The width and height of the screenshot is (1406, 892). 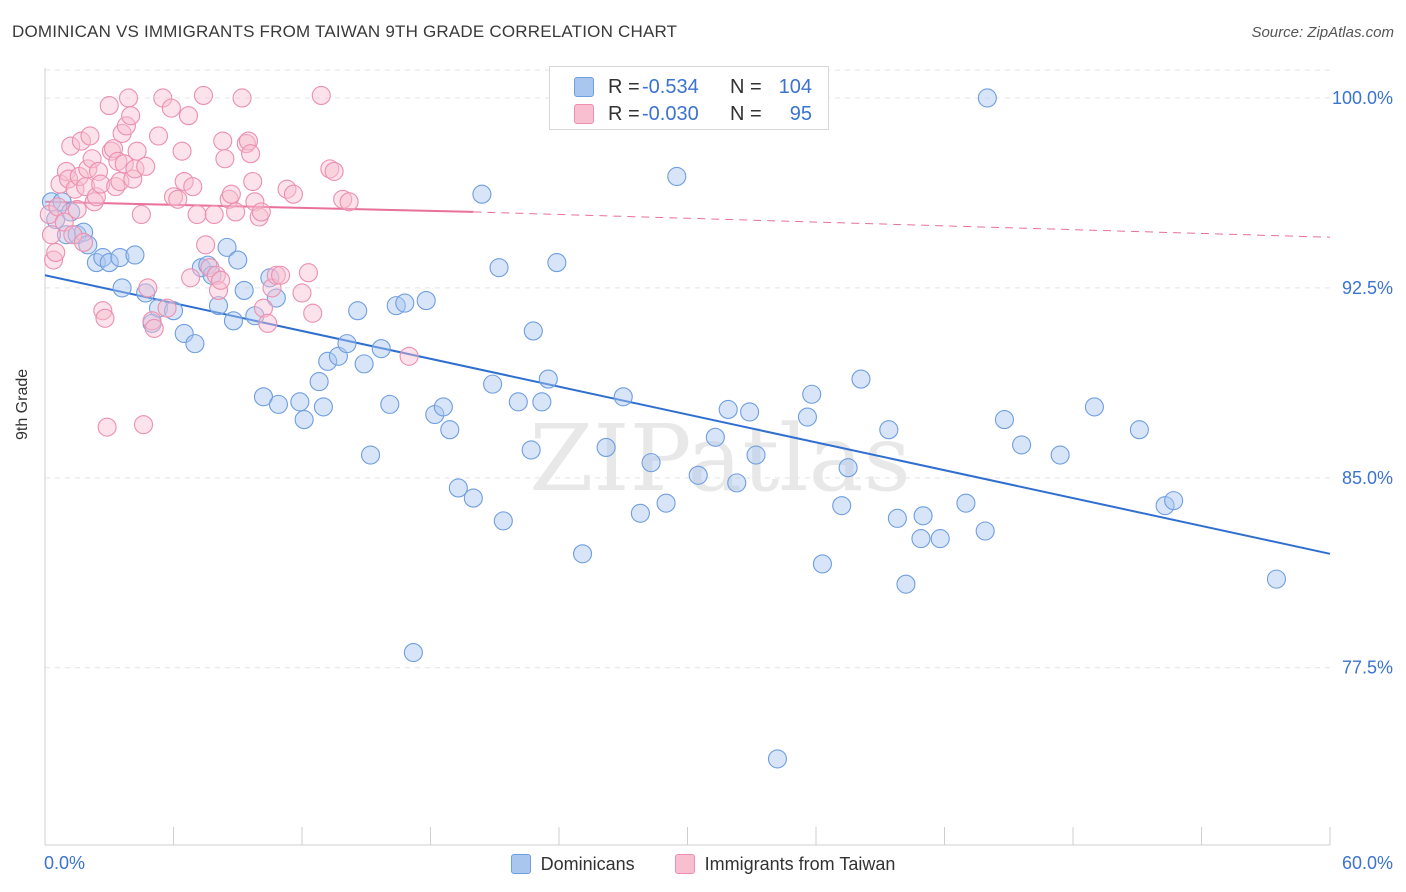 I want to click on stats-row-taiwan: R = -0.030 N = 95, so click(x=693, y=114).